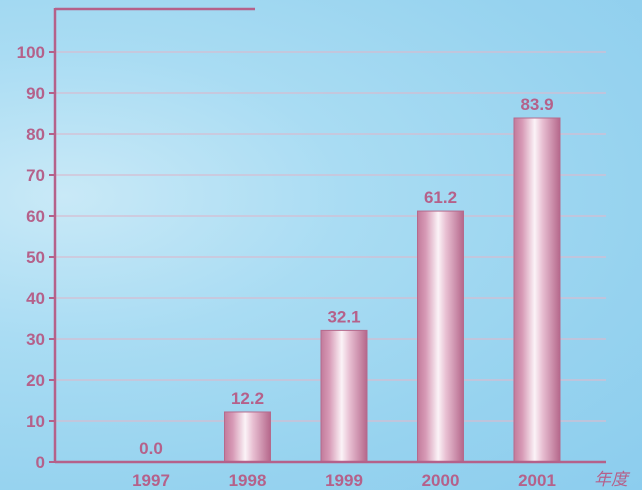 The width and height of the screenshot is (642, 490). What do you see at coordinates (441, 480) in the screenshot?
I see `x-tick-label-2000: 2000` at bounding box center [441, 480].